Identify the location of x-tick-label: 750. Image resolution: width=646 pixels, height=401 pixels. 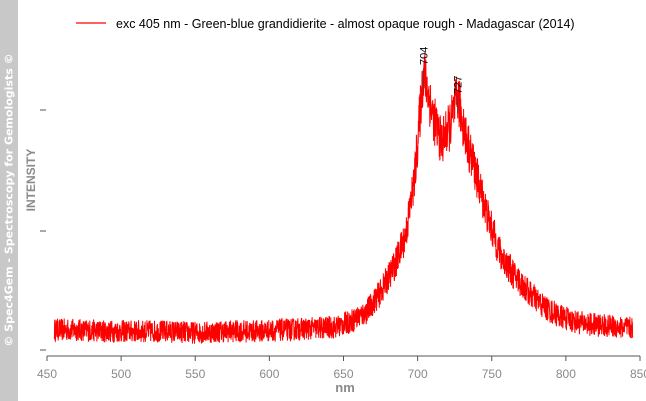
(492, 374).